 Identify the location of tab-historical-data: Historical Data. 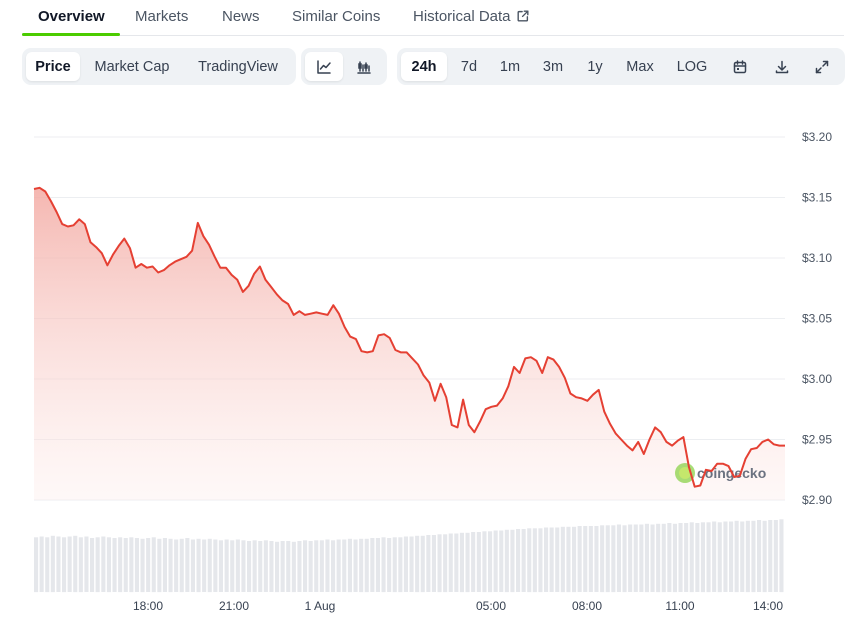
(471, 16).